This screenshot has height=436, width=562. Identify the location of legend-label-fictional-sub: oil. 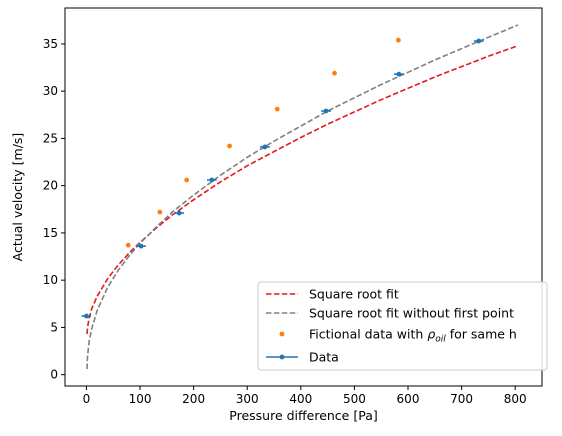
(440, 340).